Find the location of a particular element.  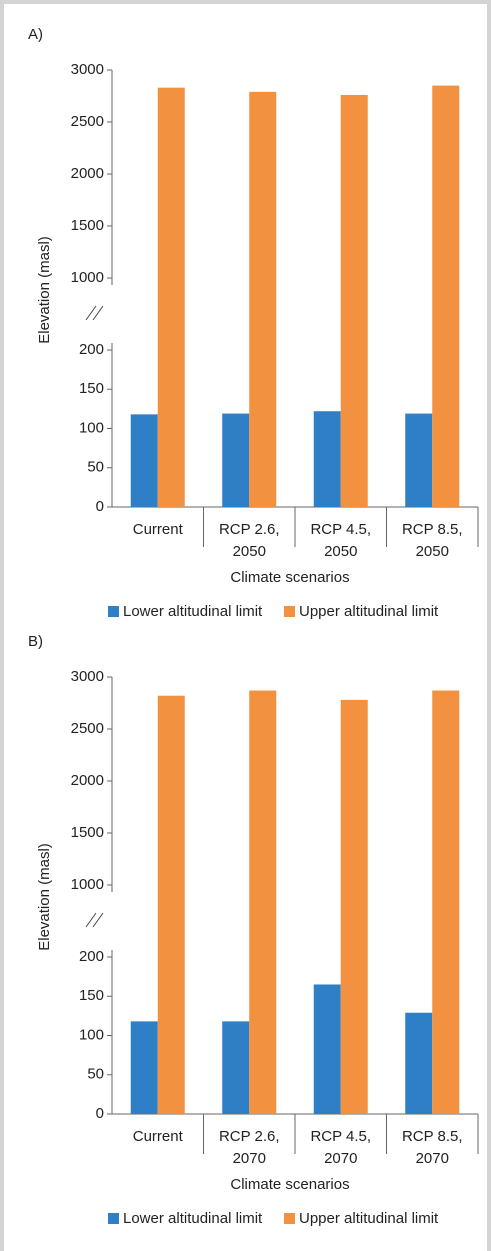

panel-label: A) is located at coordinates (35, 34).